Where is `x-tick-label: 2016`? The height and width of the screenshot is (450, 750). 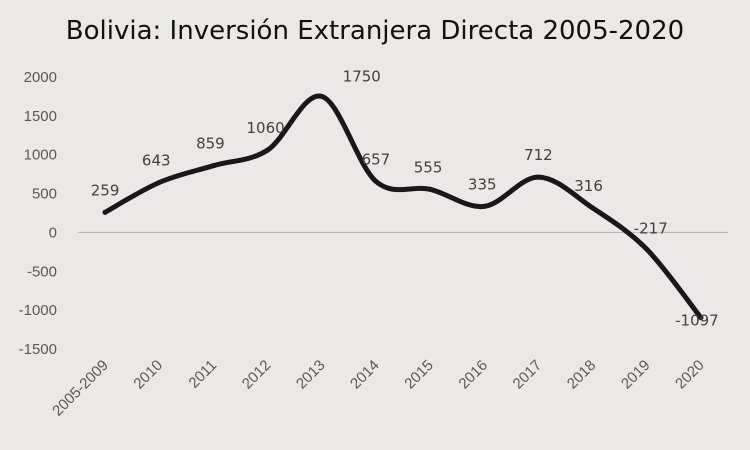 x-tick-label: 2016 is located at coordinates (473, 375).